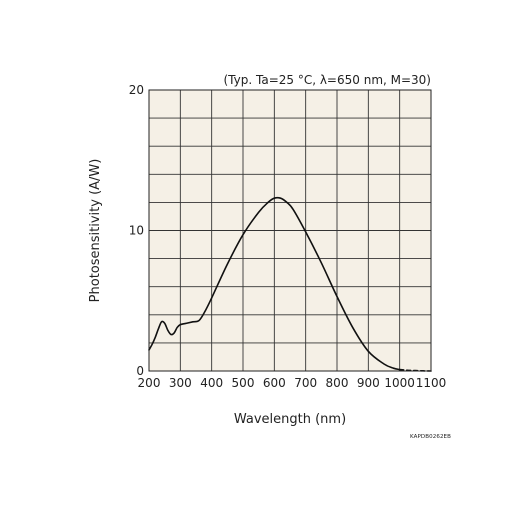  Describe the element at coordinates (211, 383) in the screenshot. I see `x-tick-label: 400` at that location.